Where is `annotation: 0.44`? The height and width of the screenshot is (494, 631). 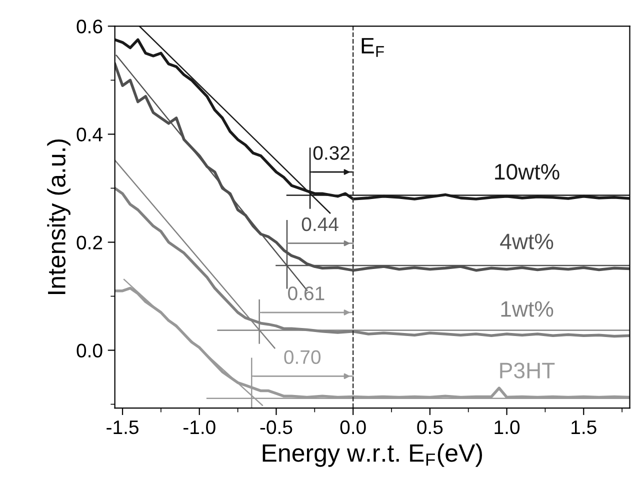
annotation: 0.44 is located at coordinates (320, 224).